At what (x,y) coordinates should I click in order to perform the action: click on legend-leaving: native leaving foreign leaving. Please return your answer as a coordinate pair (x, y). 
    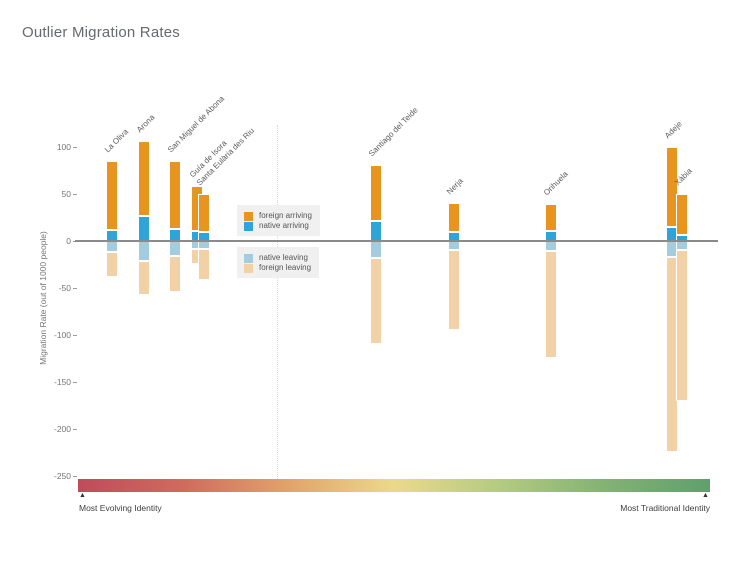
    Looking at the image, I should click on (278, 262).